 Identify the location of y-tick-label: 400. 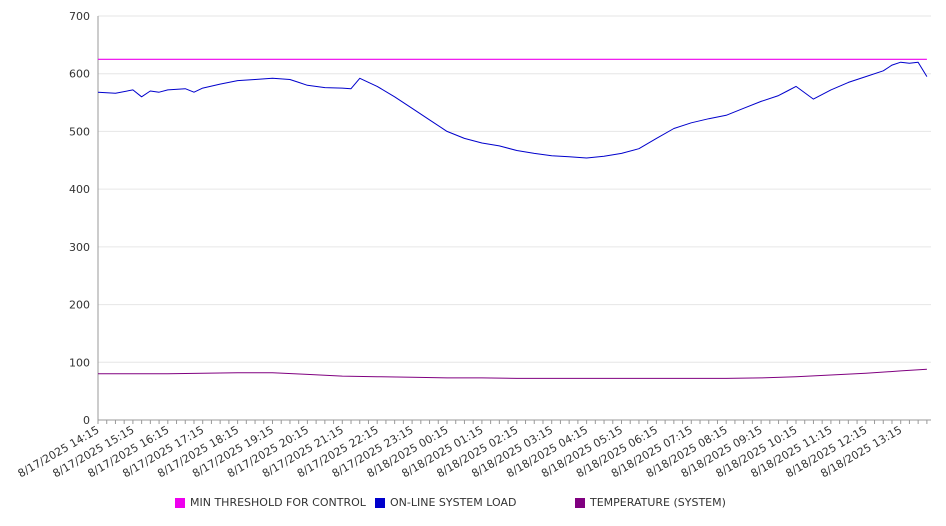
(79, 189).